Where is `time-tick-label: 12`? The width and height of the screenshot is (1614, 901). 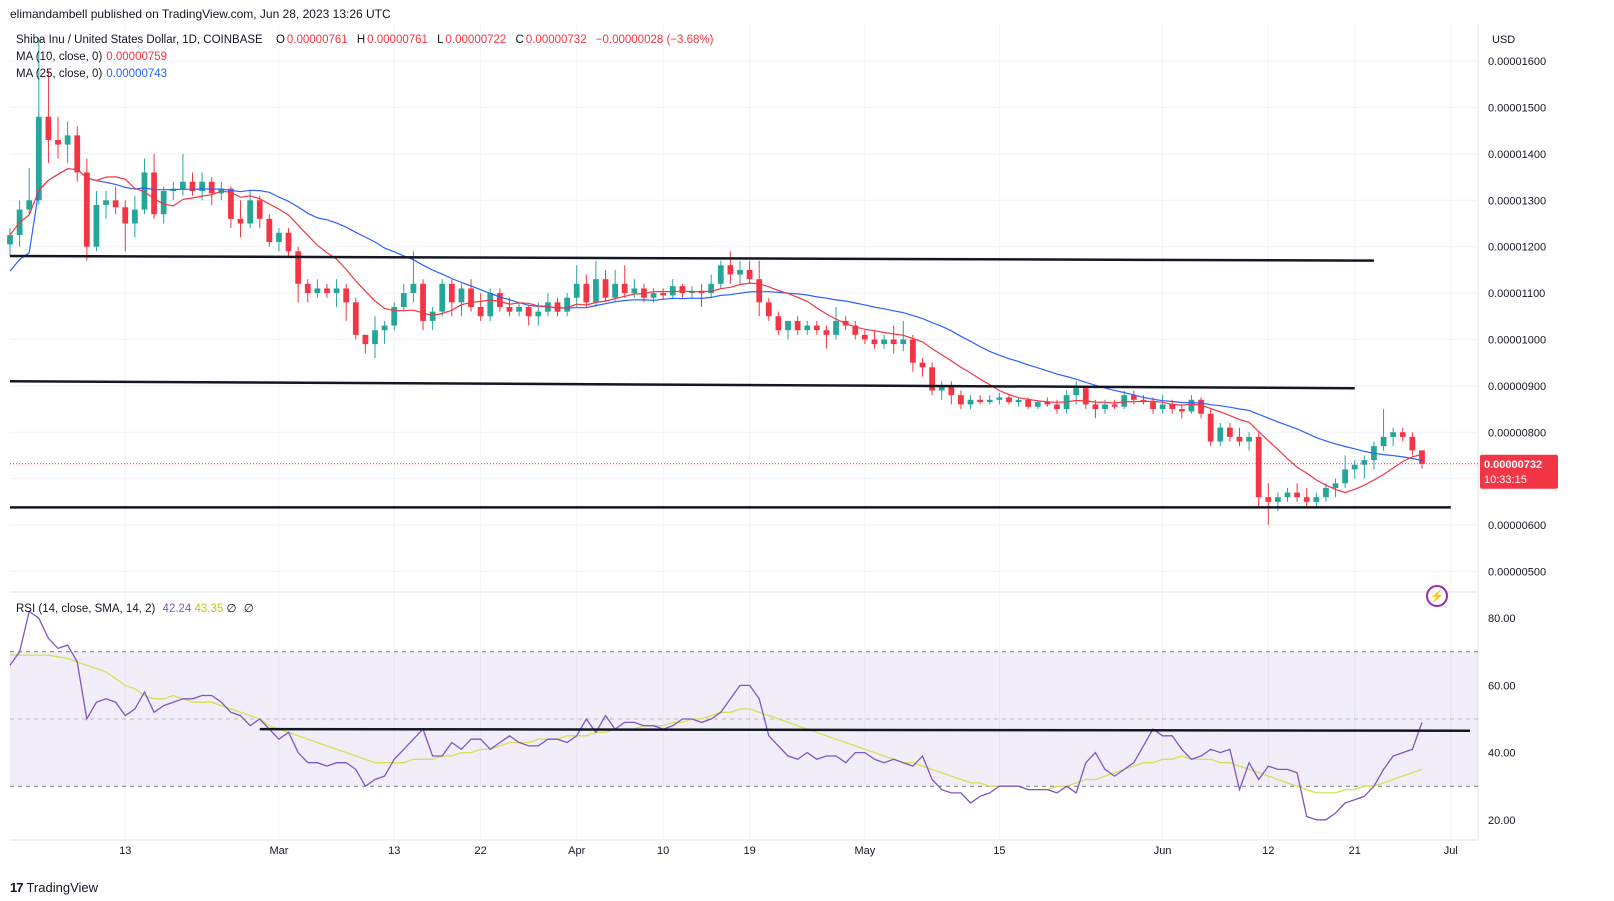 time-tick-label: 12 is located at coordinates (1268, 851).